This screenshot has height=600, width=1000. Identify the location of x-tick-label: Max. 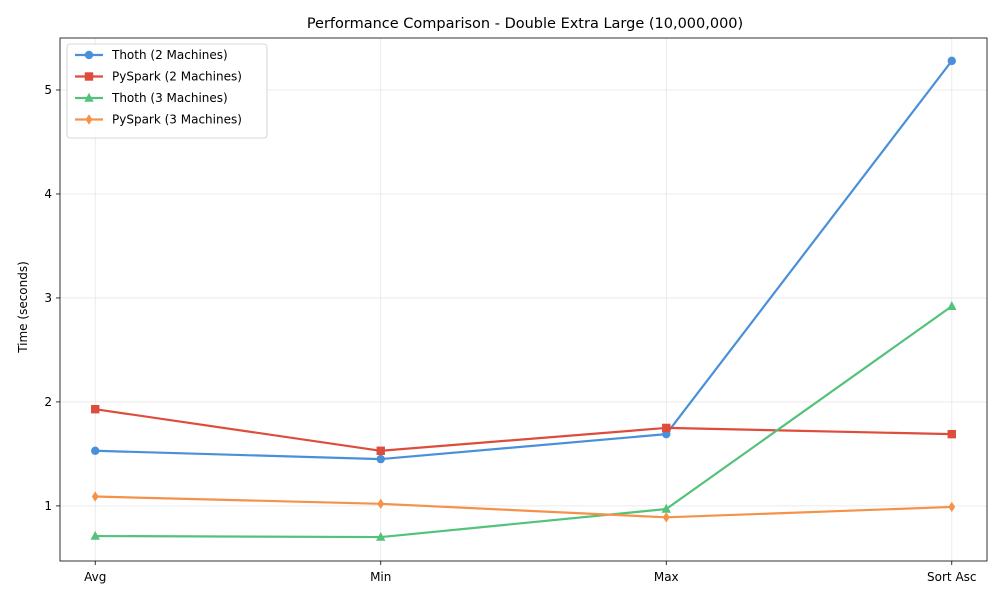
(666, 577).